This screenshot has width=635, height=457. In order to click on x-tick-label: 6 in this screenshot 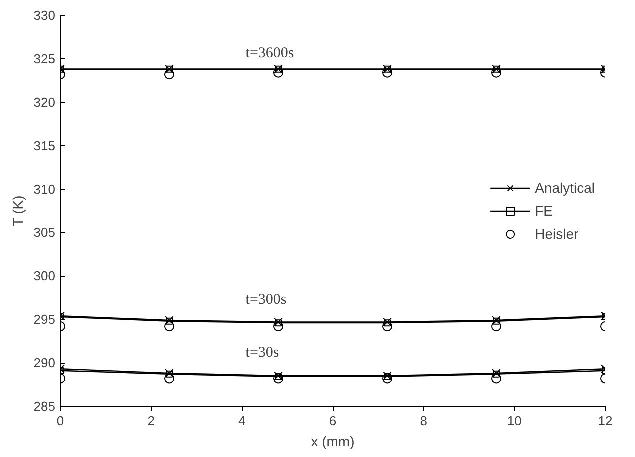, I will do `click(333, 421)`.